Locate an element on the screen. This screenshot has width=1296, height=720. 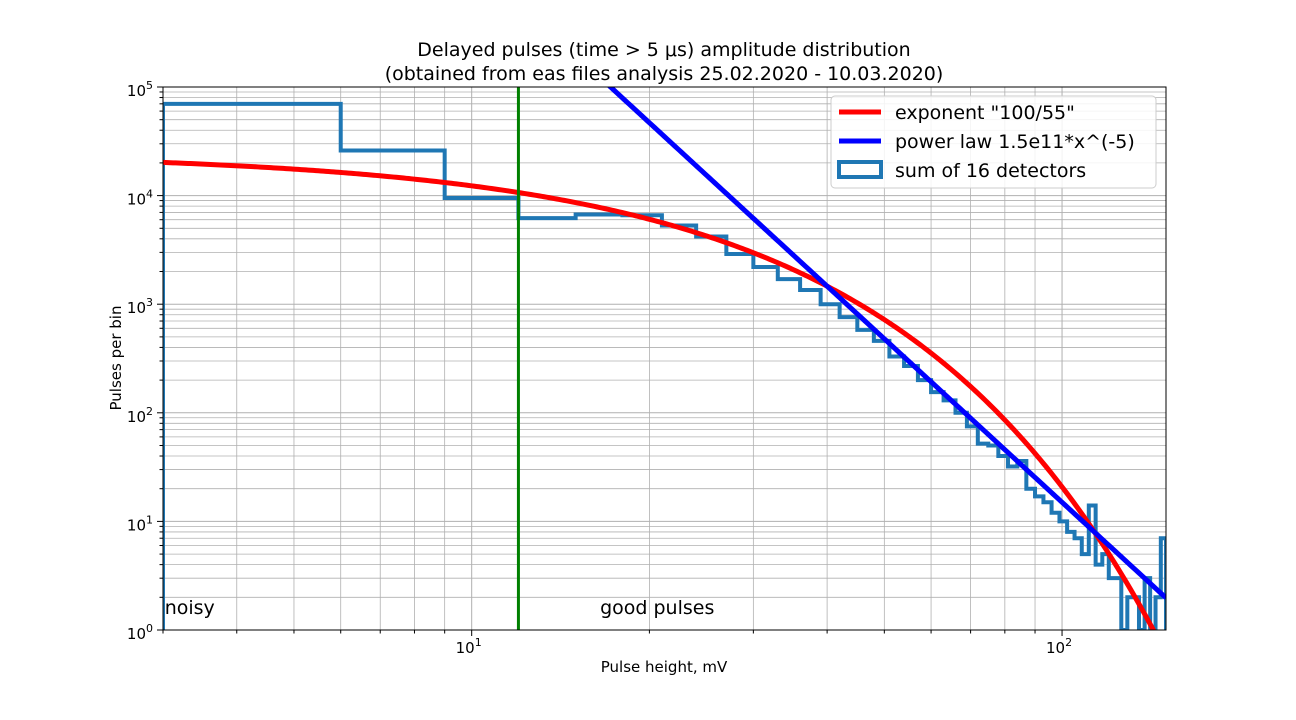
annotation: noisy is located at coordinates (190, 608).